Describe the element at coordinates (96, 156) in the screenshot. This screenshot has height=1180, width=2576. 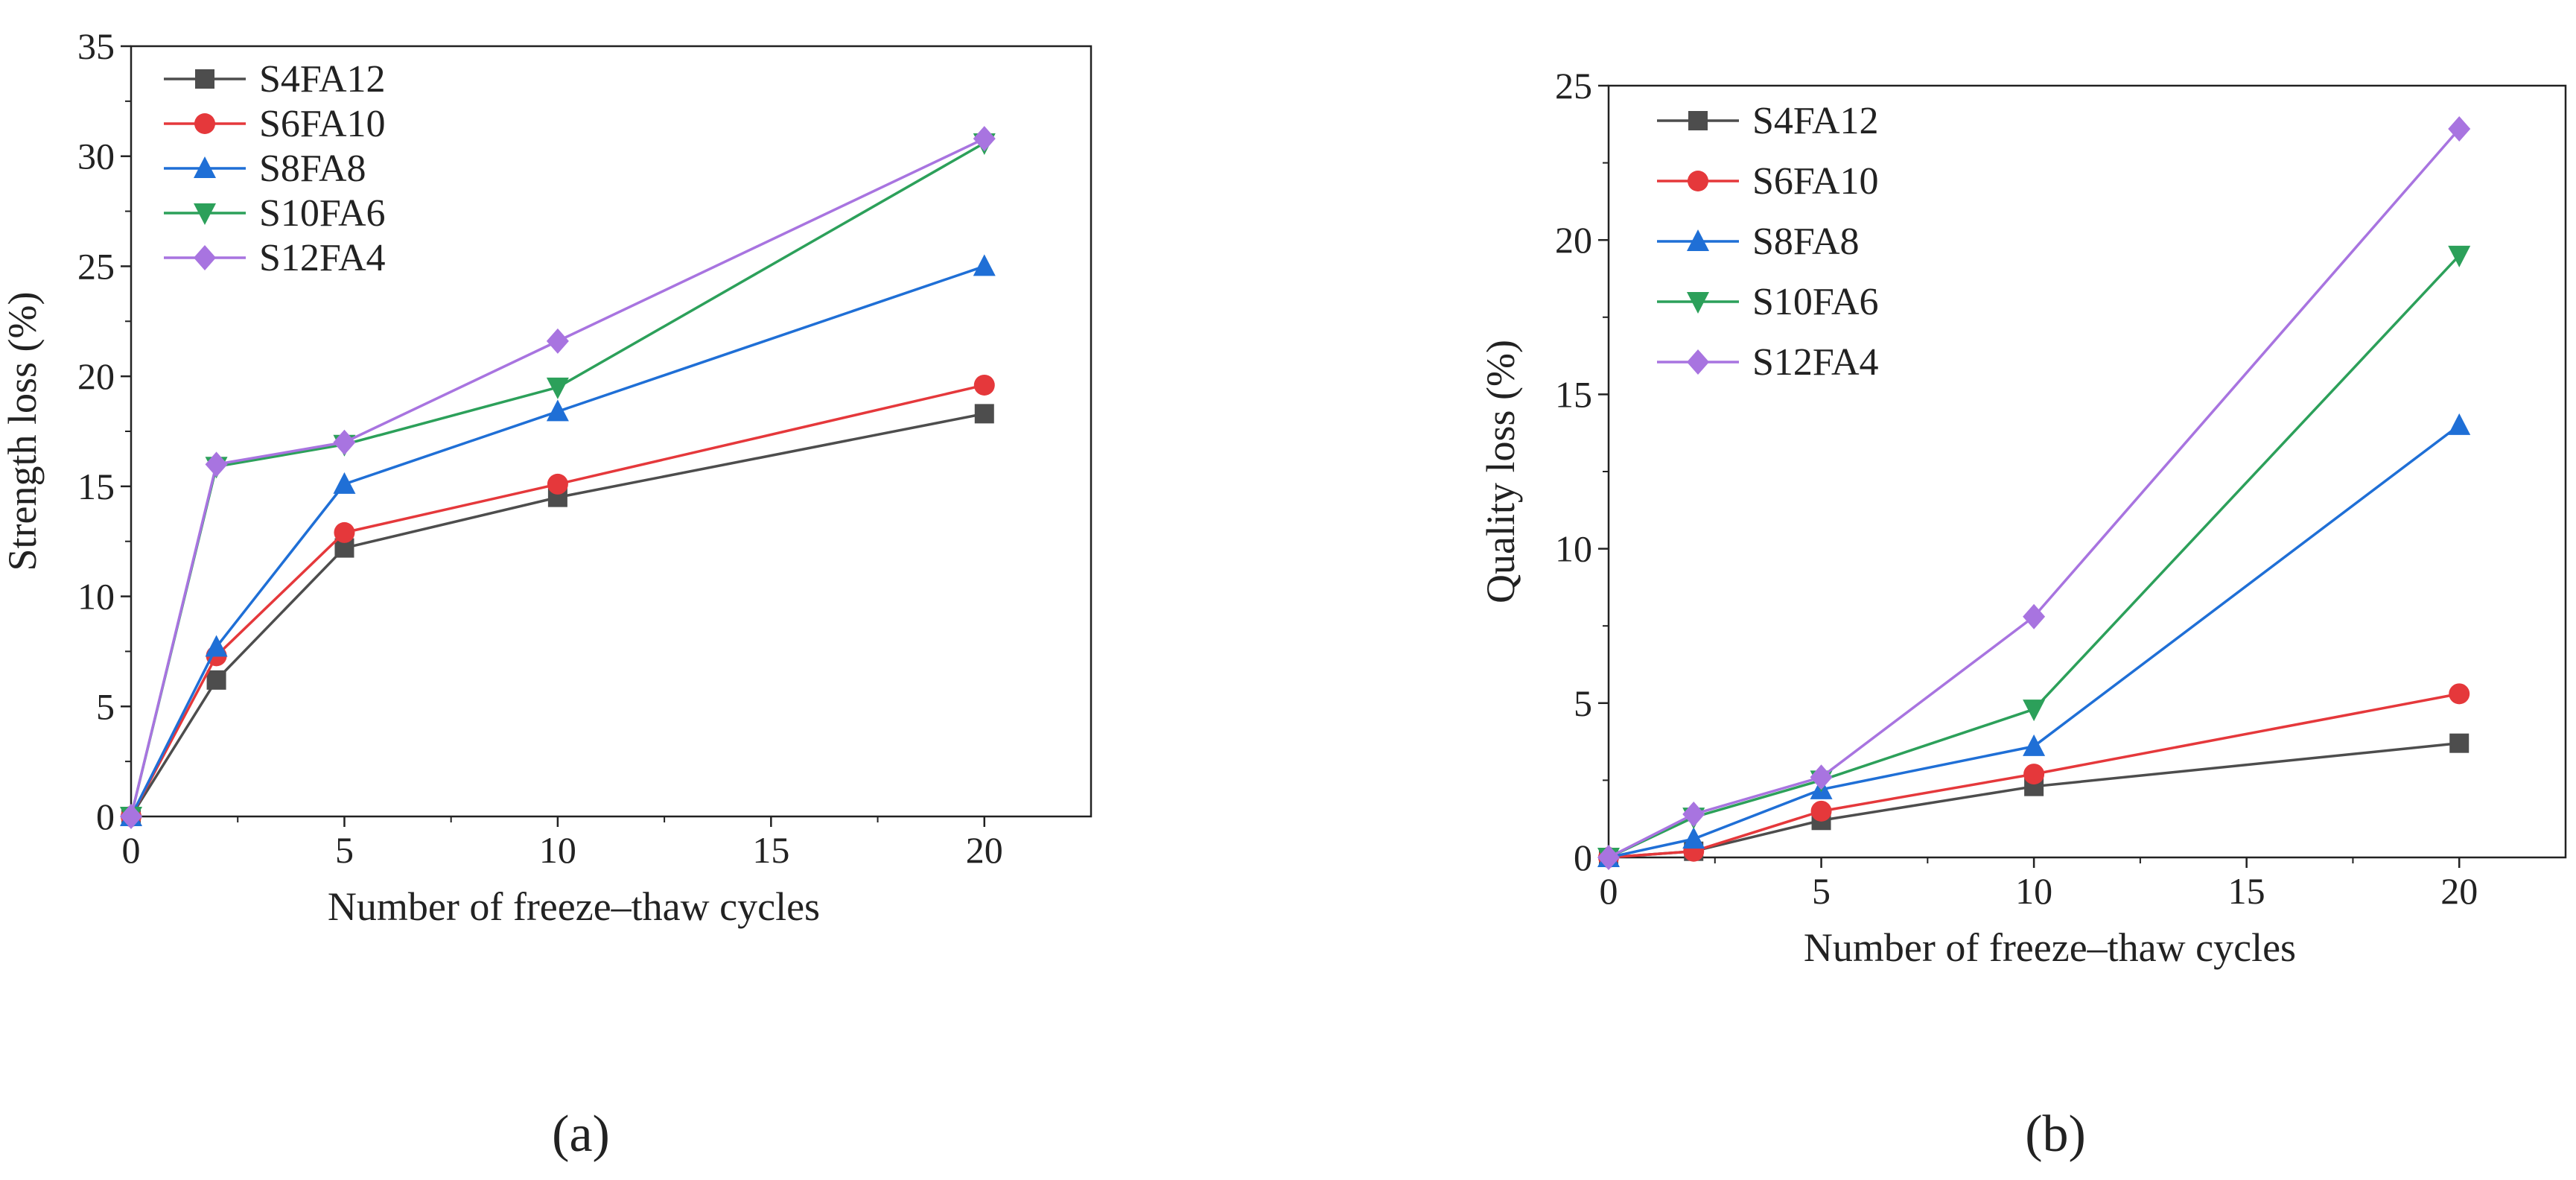
I see `y-tick-label: 30` at that location.